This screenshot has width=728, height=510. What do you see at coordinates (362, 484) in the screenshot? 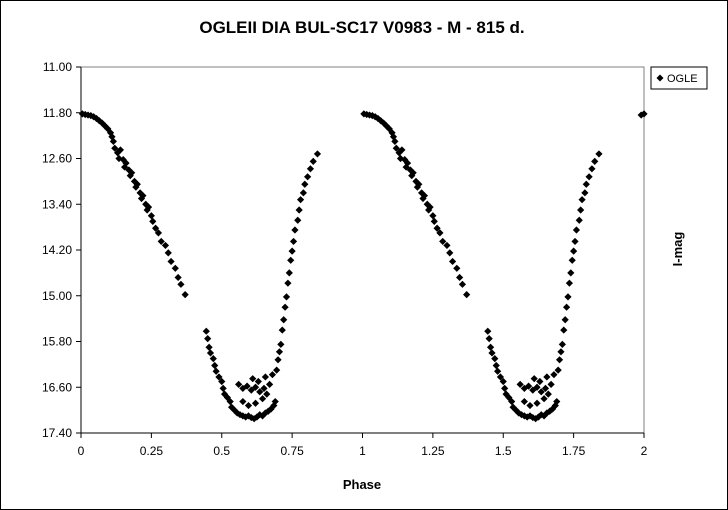
I see `x-axis-label: Phase` at bounding box center [362, 484].